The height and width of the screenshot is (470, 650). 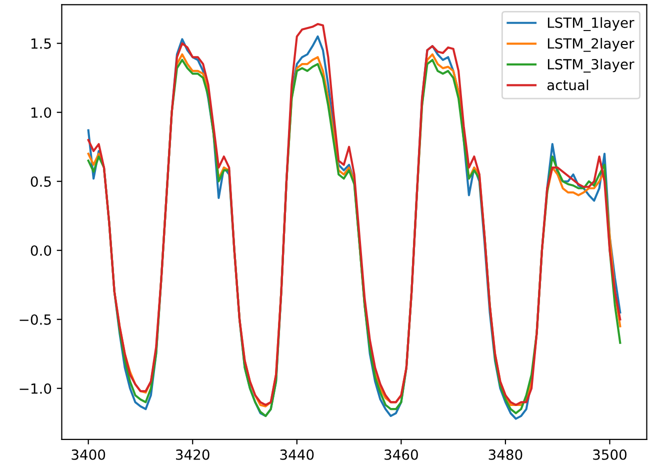 What do you see at coordinates (36, 388) in the screenshot?
I see `y-tick-label: −1.0` at bounding box center [36, 388].